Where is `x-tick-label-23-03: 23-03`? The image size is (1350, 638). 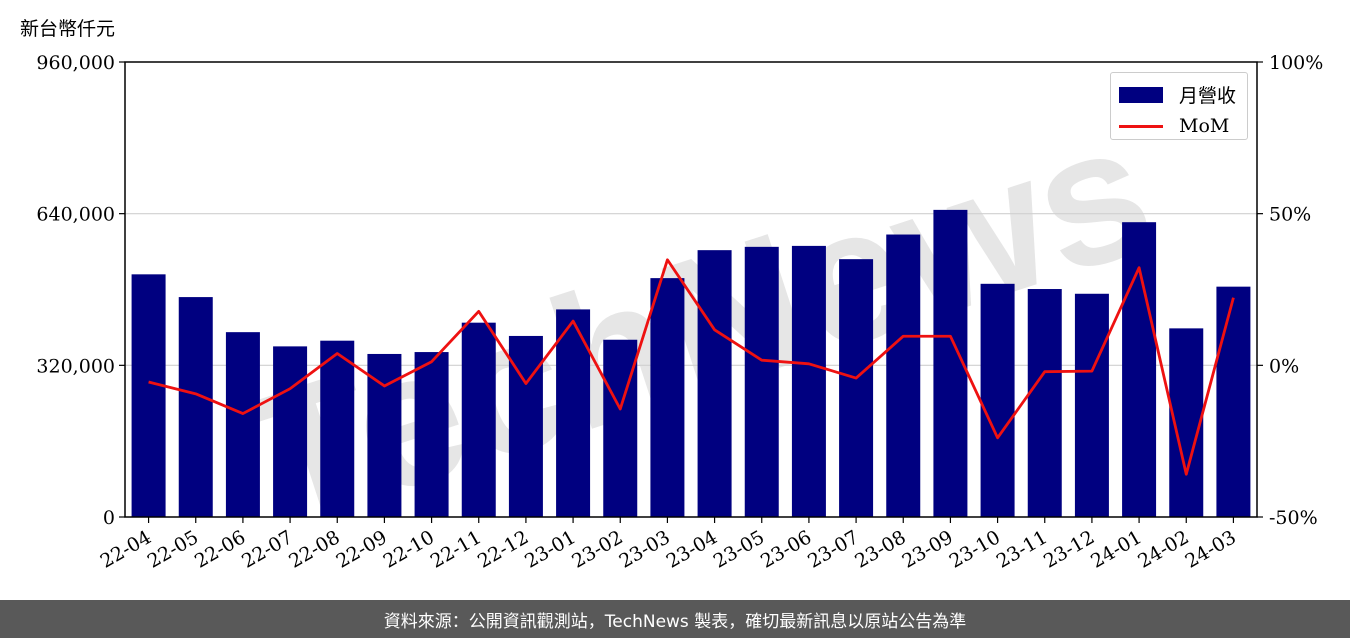 x-tick-label-23-03: 23-03 is located at coordinates (644, 549).